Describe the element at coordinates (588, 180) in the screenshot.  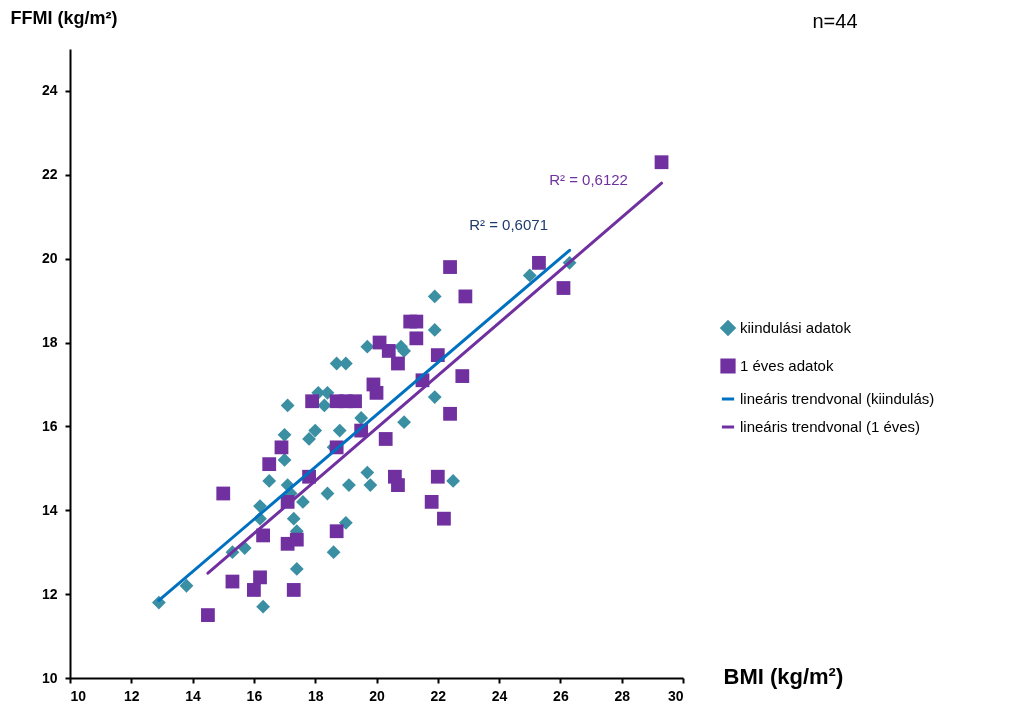
I see `annotation: R² = 0,6122` at that location.